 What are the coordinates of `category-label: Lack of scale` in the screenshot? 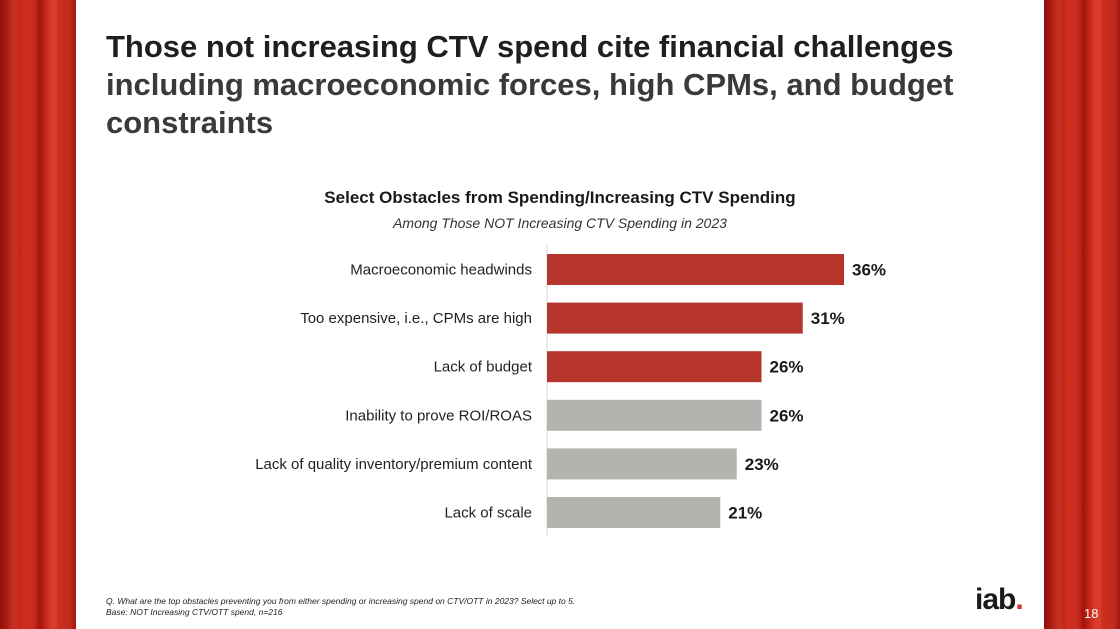 It's located at (488, 513).